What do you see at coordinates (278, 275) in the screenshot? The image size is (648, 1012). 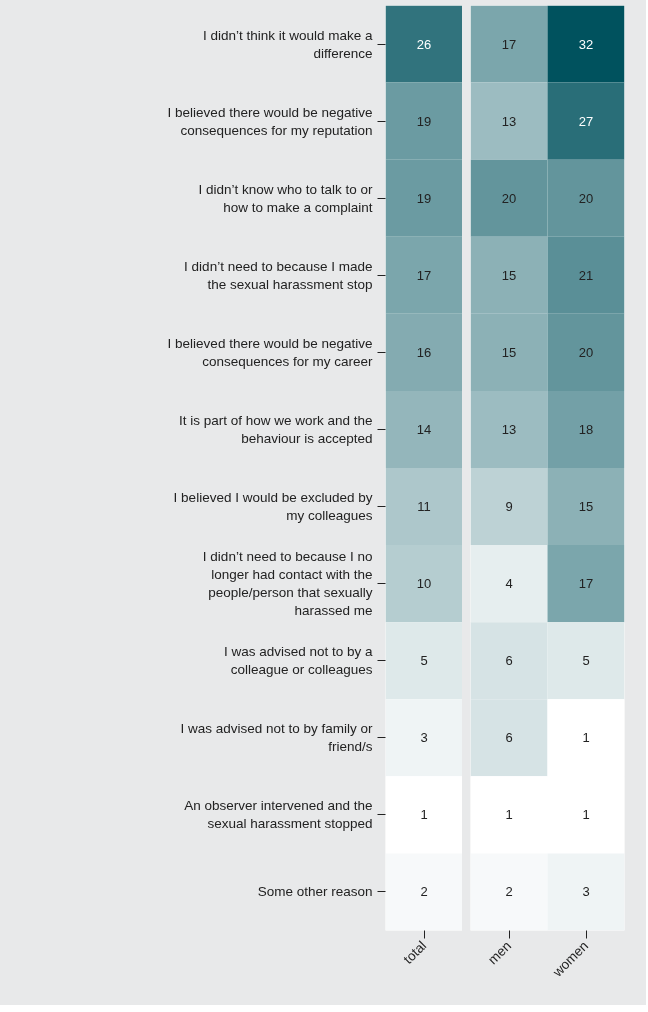 I see `y-tick-label: I didn’t need to because I made the sexual harassment stop` at bounding box center [278, 275].